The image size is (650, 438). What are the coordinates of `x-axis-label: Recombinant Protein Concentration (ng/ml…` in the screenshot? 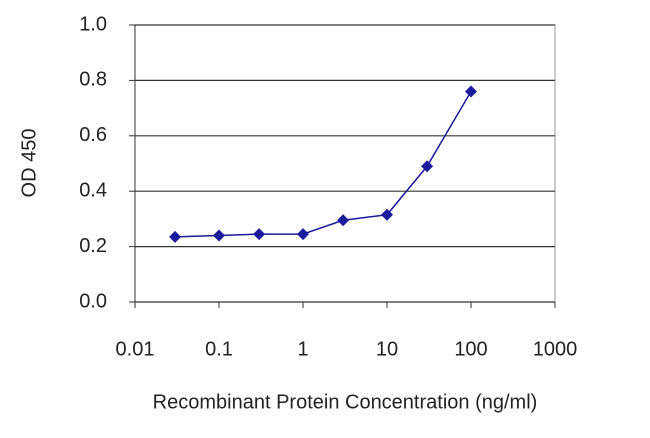 It's located at (345, 402).